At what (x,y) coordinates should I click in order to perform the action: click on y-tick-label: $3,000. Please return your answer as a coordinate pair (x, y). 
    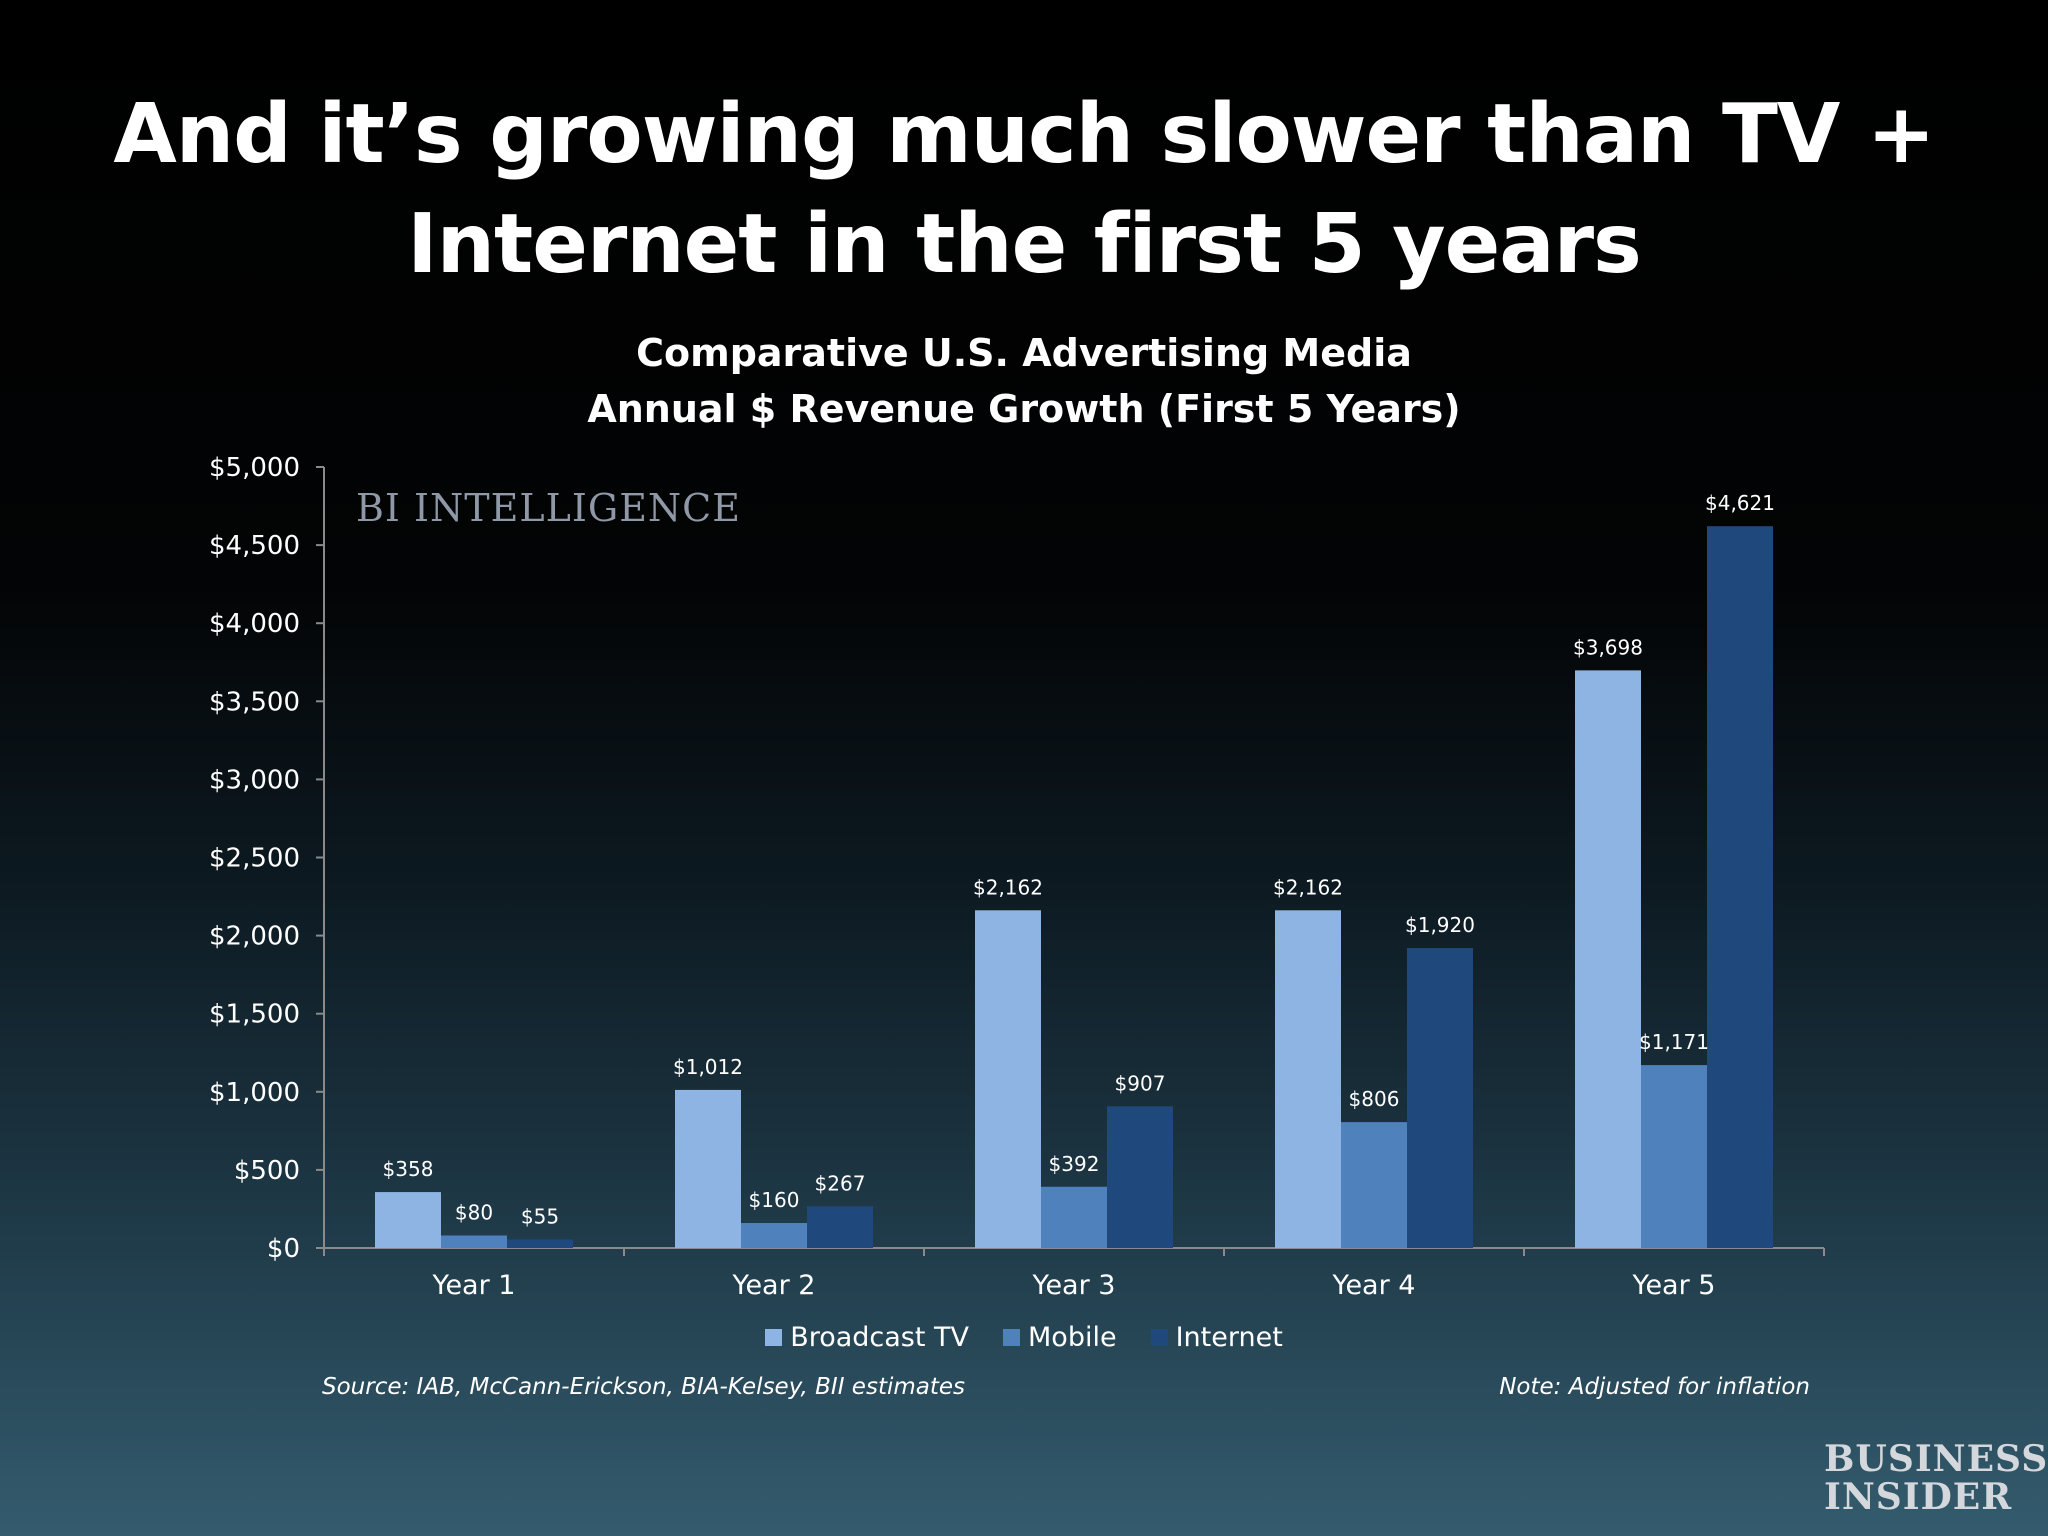
    Looking at the image, I should click on (254, 780).